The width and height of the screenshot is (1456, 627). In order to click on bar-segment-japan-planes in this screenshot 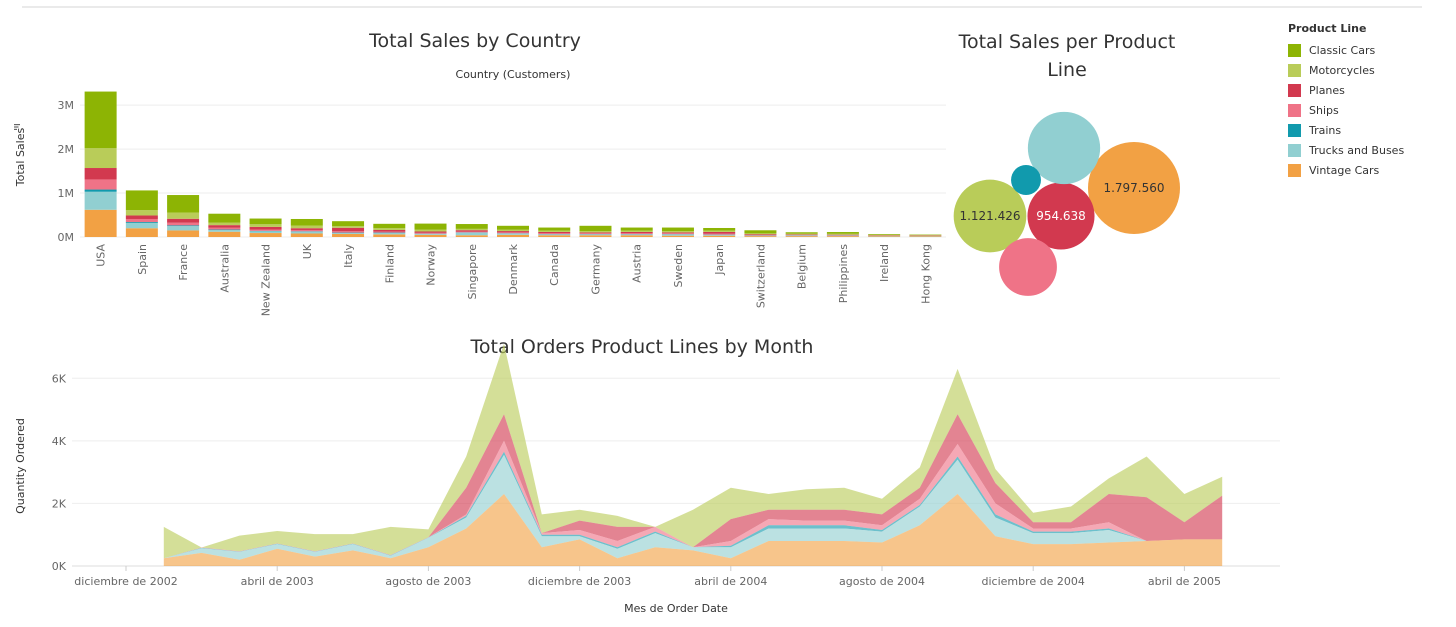, I will do `click(719, 232)`.